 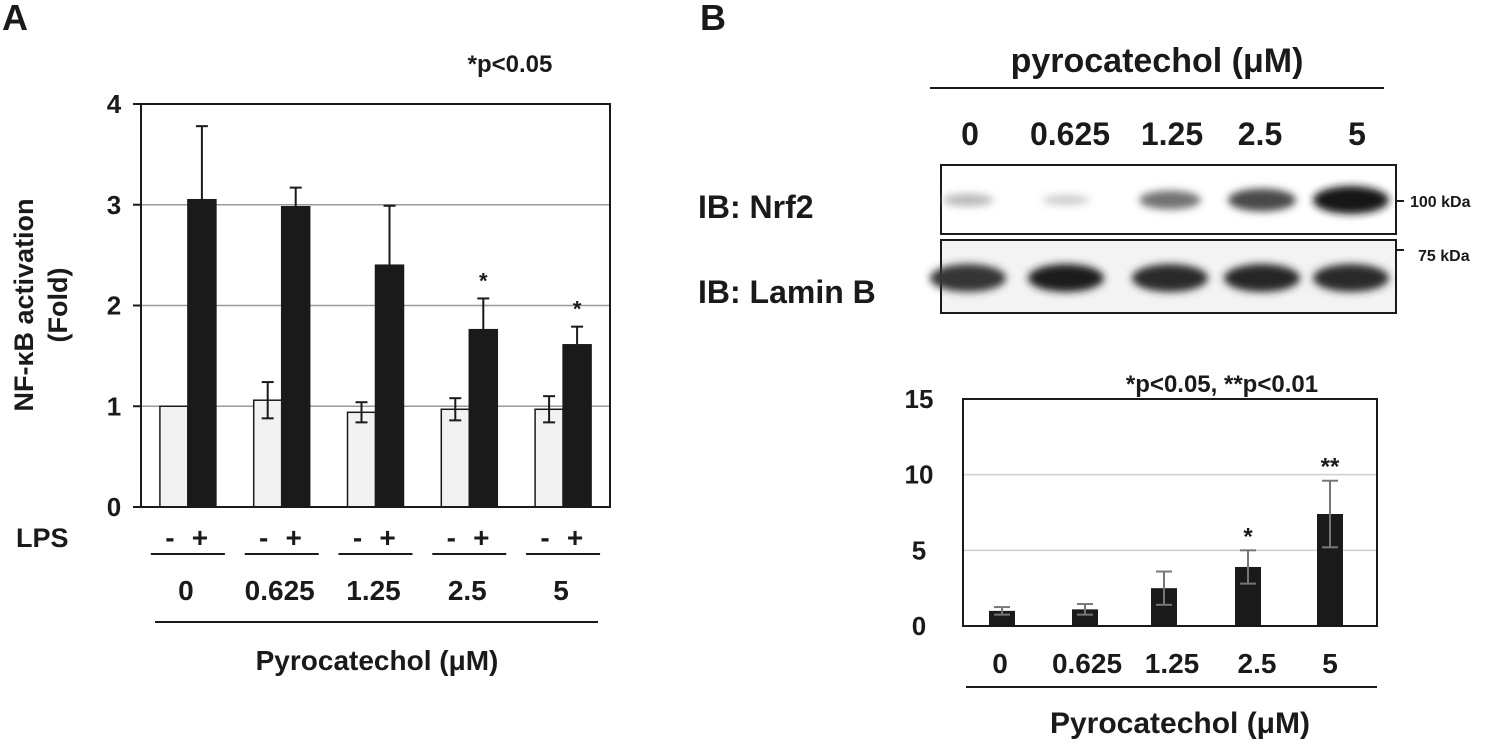 I want to click on panel-a-label: A, so click(x=15, y=19).